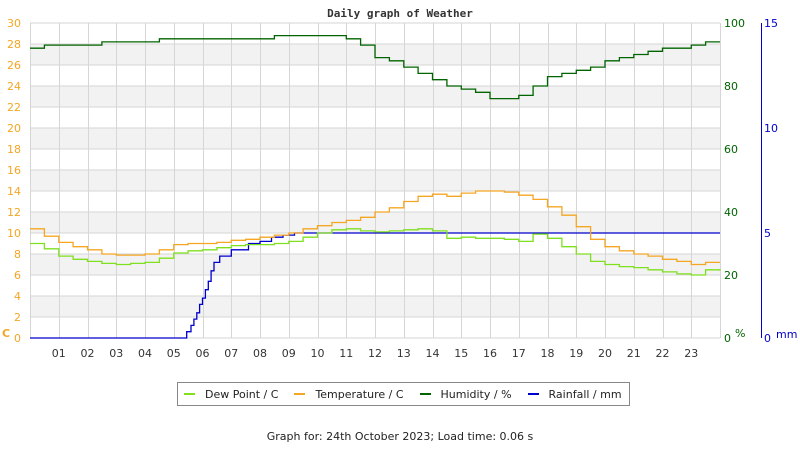 The width and height of the screenshot is (800, 450). I want to click on svg-text: 8, so click(17, 254).